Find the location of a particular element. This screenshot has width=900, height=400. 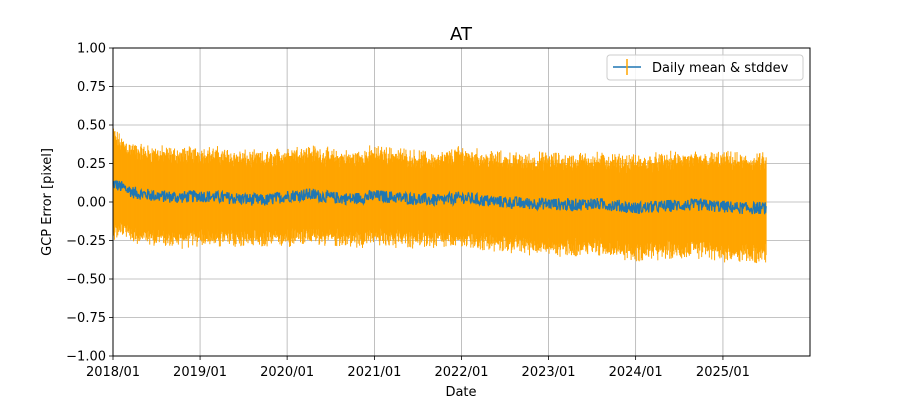

y-tick-label: −0.50 is located at coordinates (86, 280).